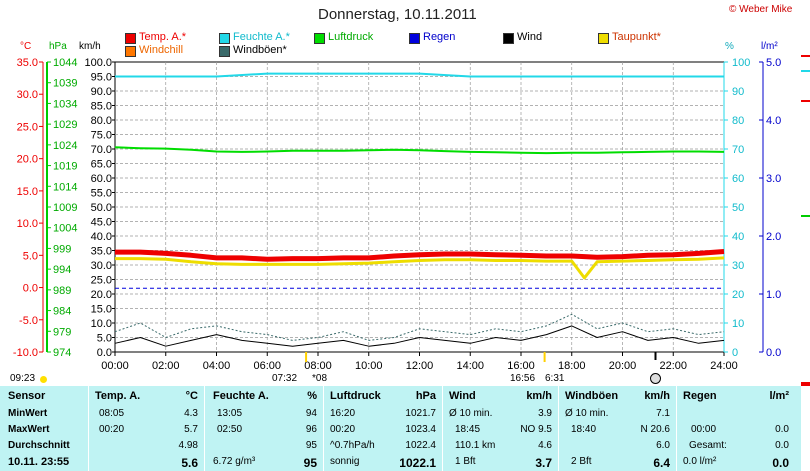 The height and width of the screenshot is (471, 810). I want to click on summary-header-pressure: Luftdruck, so click(355, 396).